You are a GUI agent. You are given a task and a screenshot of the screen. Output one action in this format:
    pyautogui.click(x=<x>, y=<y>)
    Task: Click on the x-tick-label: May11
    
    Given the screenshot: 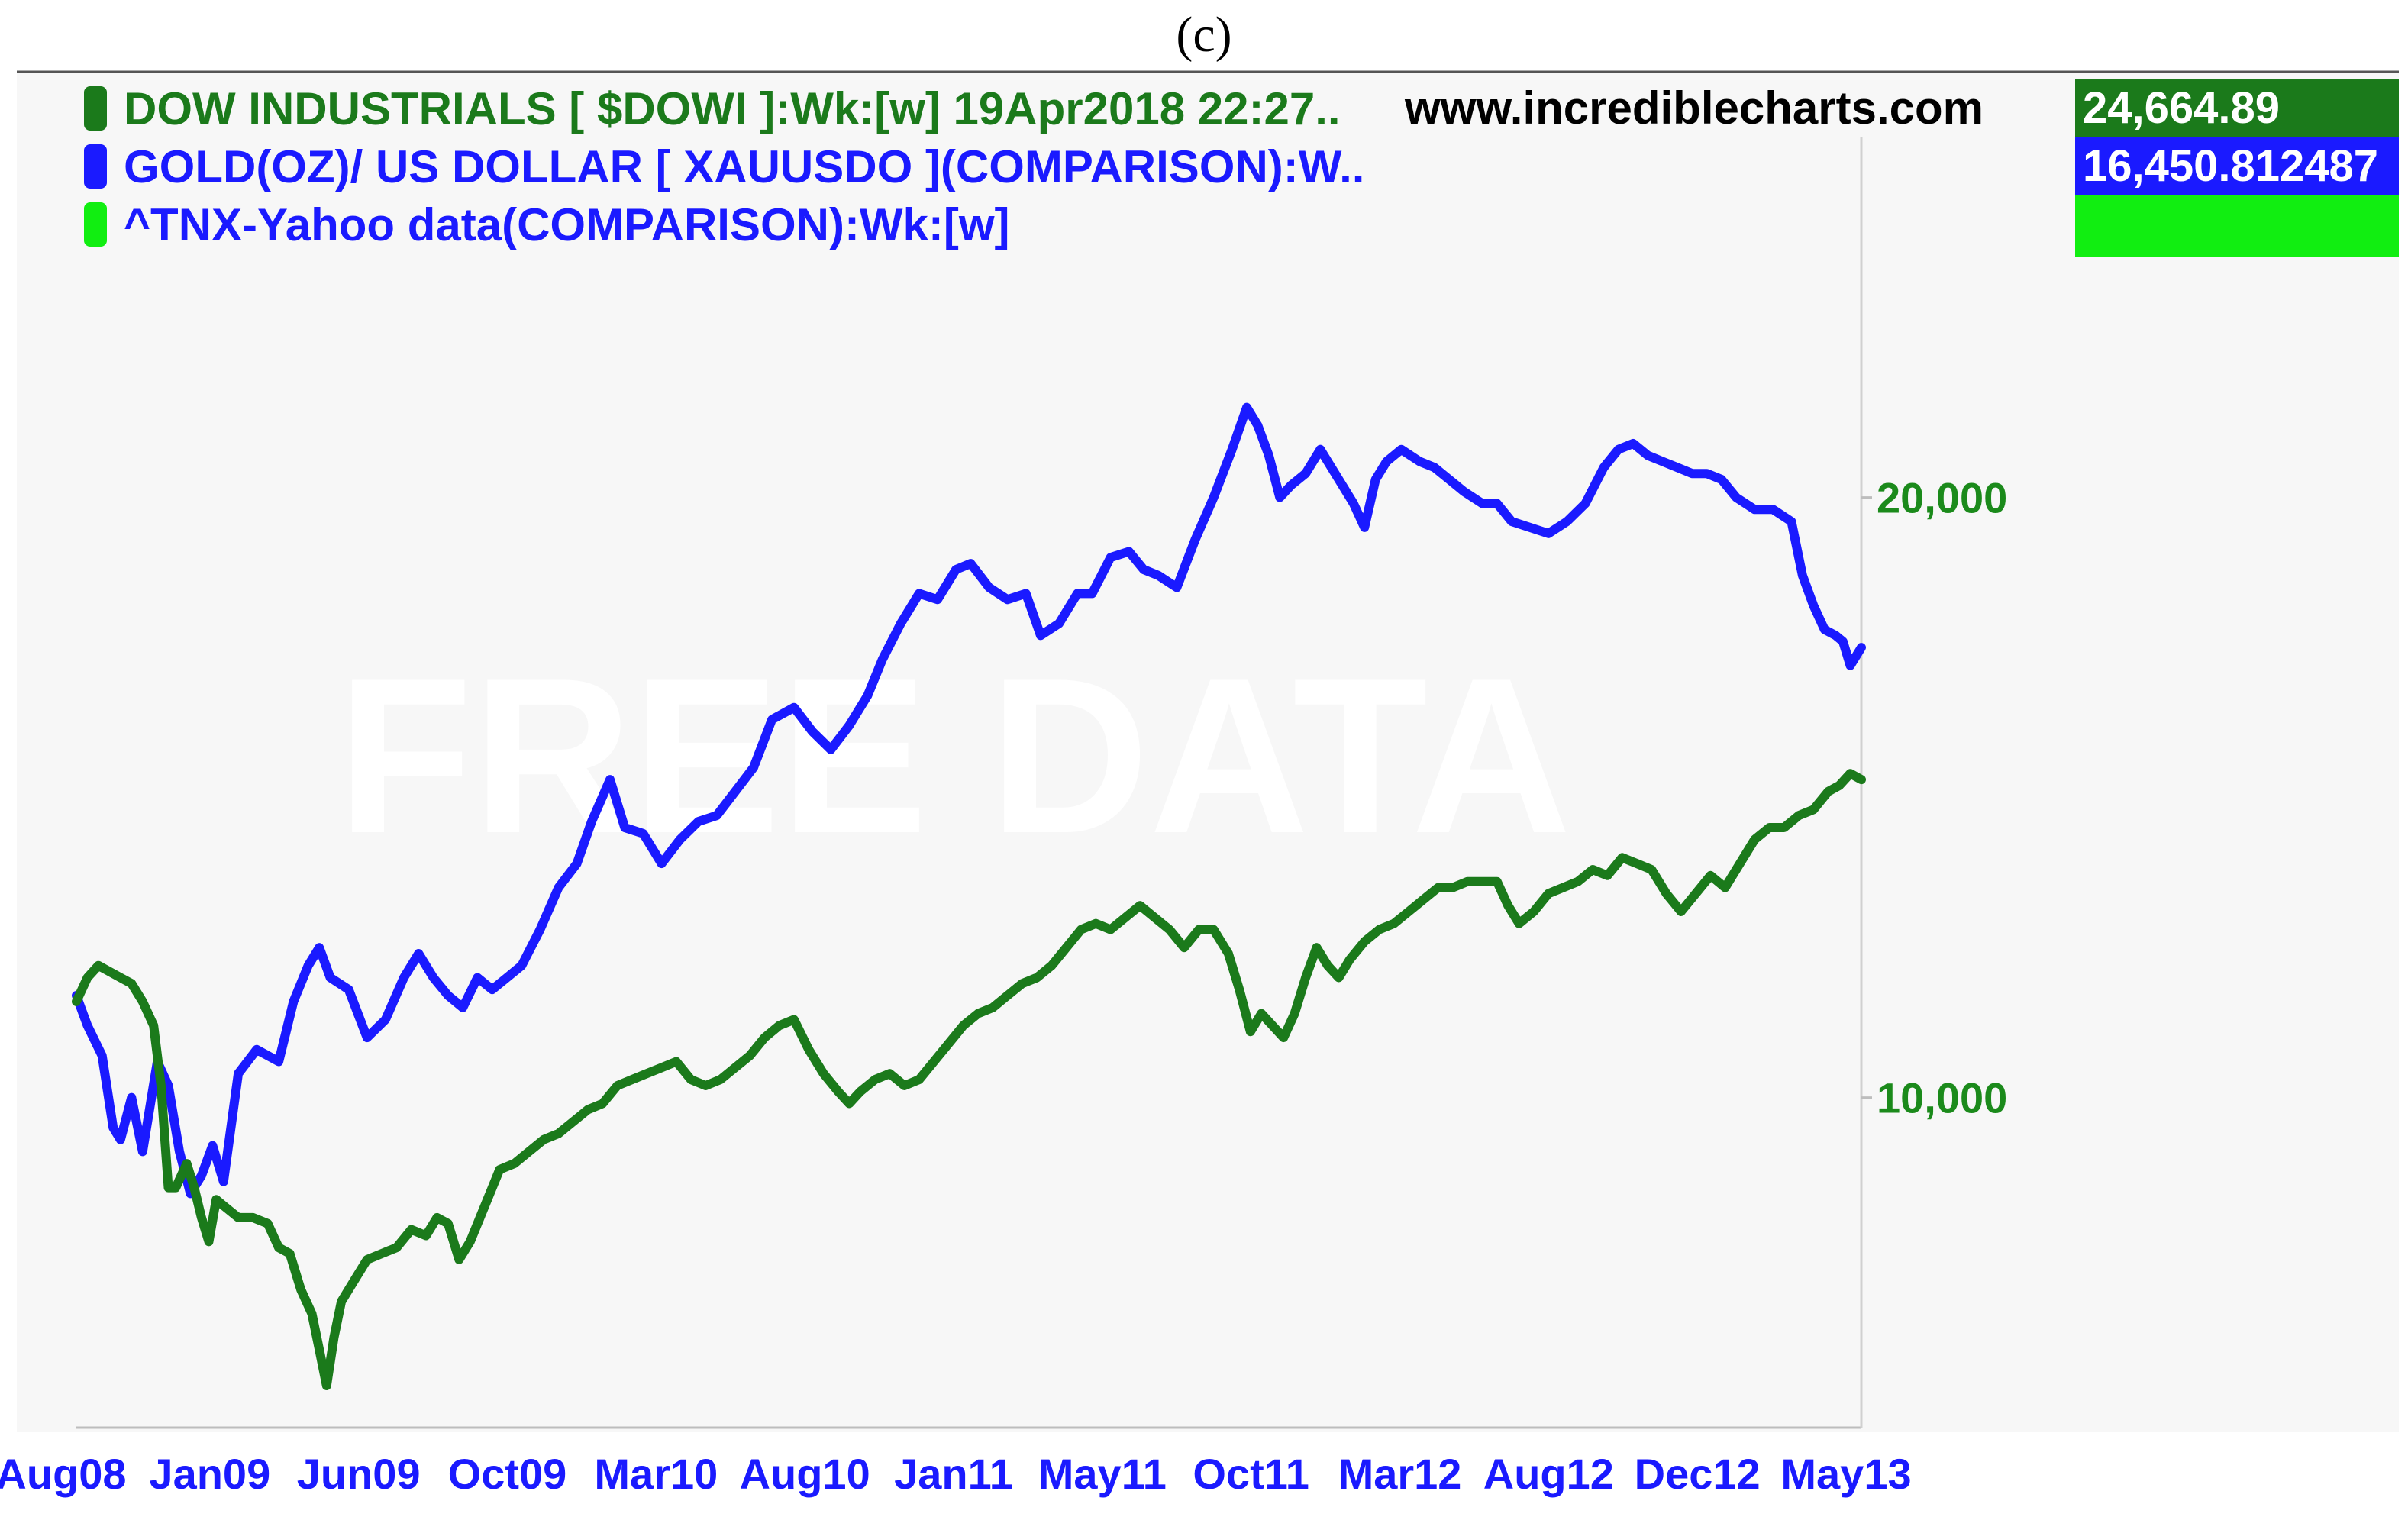 What is the action you would take?
    pyautogui.click(x=1102, y=1474)
    